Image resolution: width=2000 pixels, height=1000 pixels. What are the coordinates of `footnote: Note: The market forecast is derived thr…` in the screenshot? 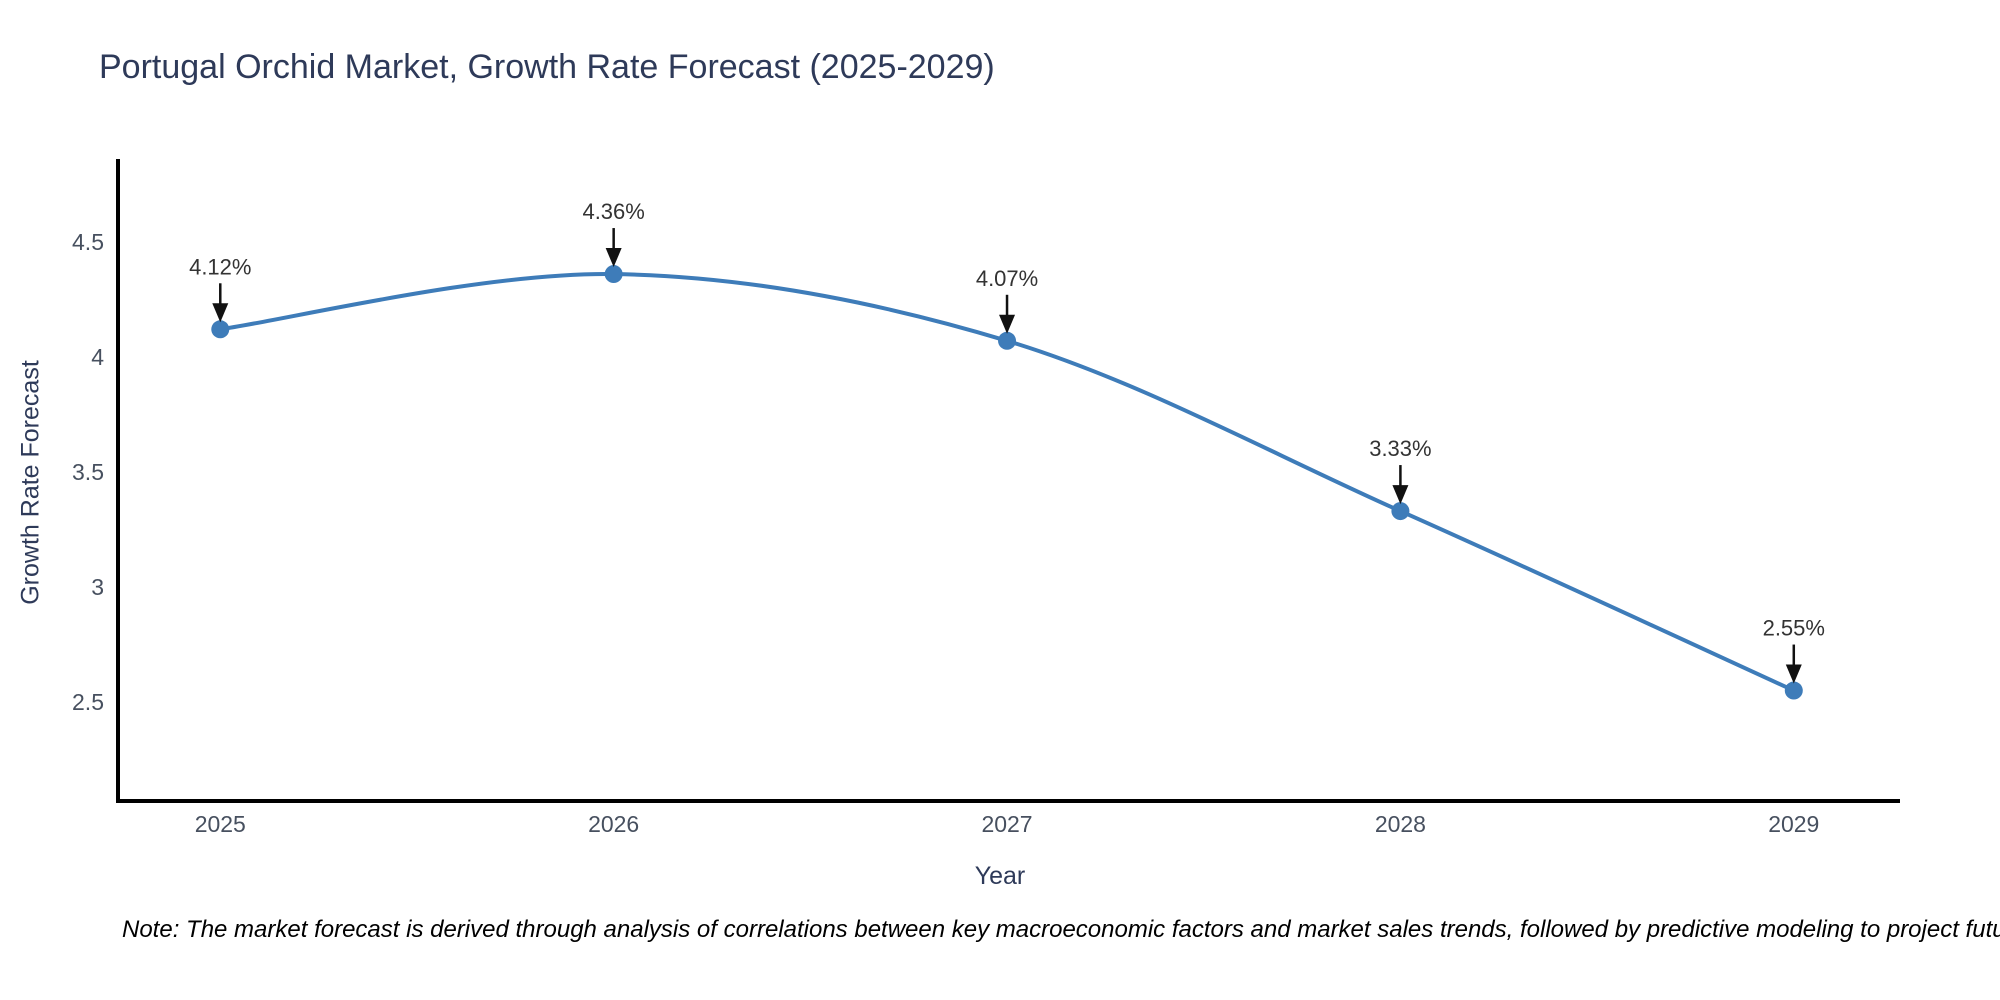 It's located at (1061, 929).